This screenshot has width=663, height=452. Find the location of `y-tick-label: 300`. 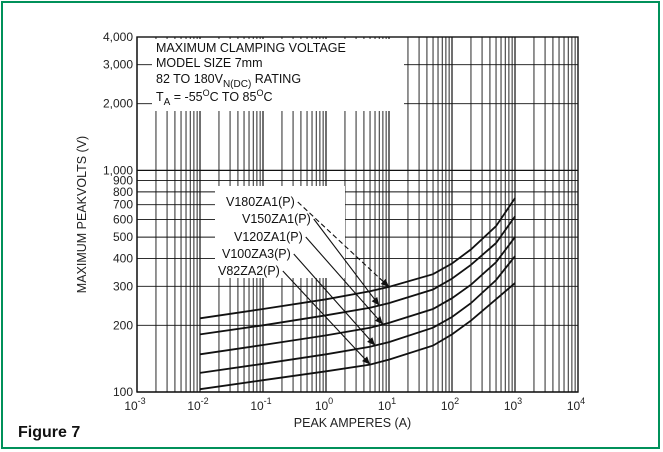

y-tick-label: 300 is located at coordinates (123, 286).